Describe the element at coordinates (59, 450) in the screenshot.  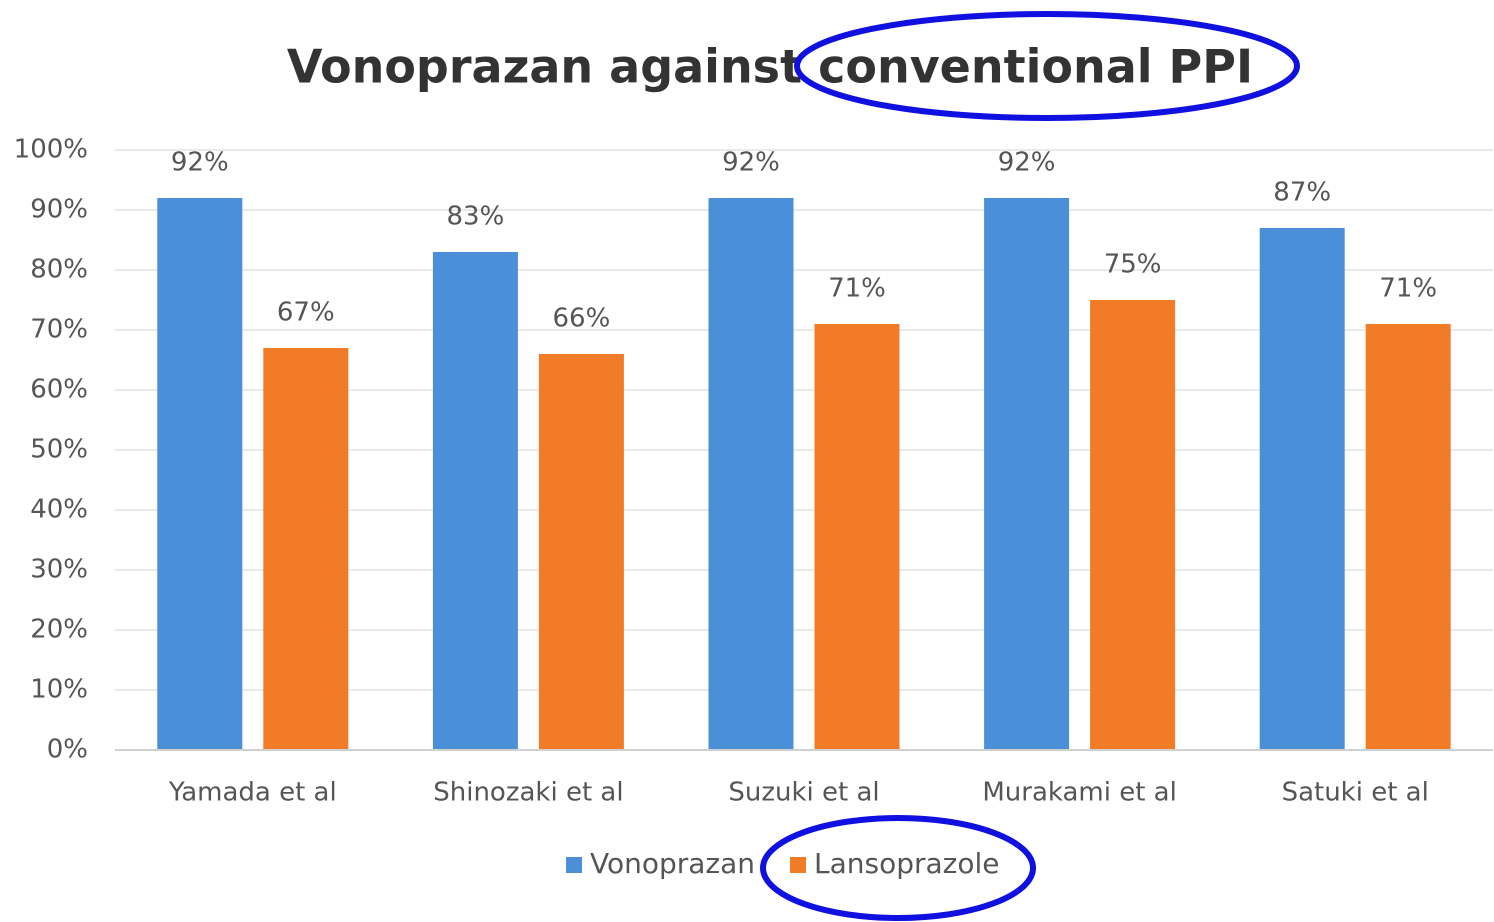
I see `y-tick-label: 50%` at that location.